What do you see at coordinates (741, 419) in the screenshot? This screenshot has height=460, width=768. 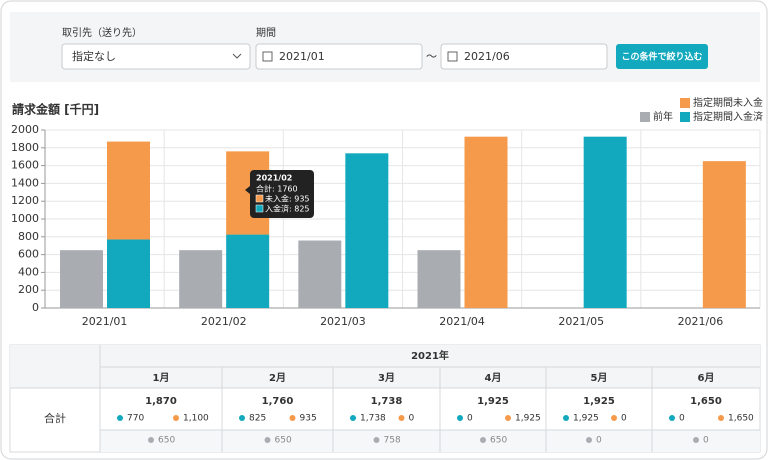 I see `unpaid: 1,650` at bounding box center [741, 419].